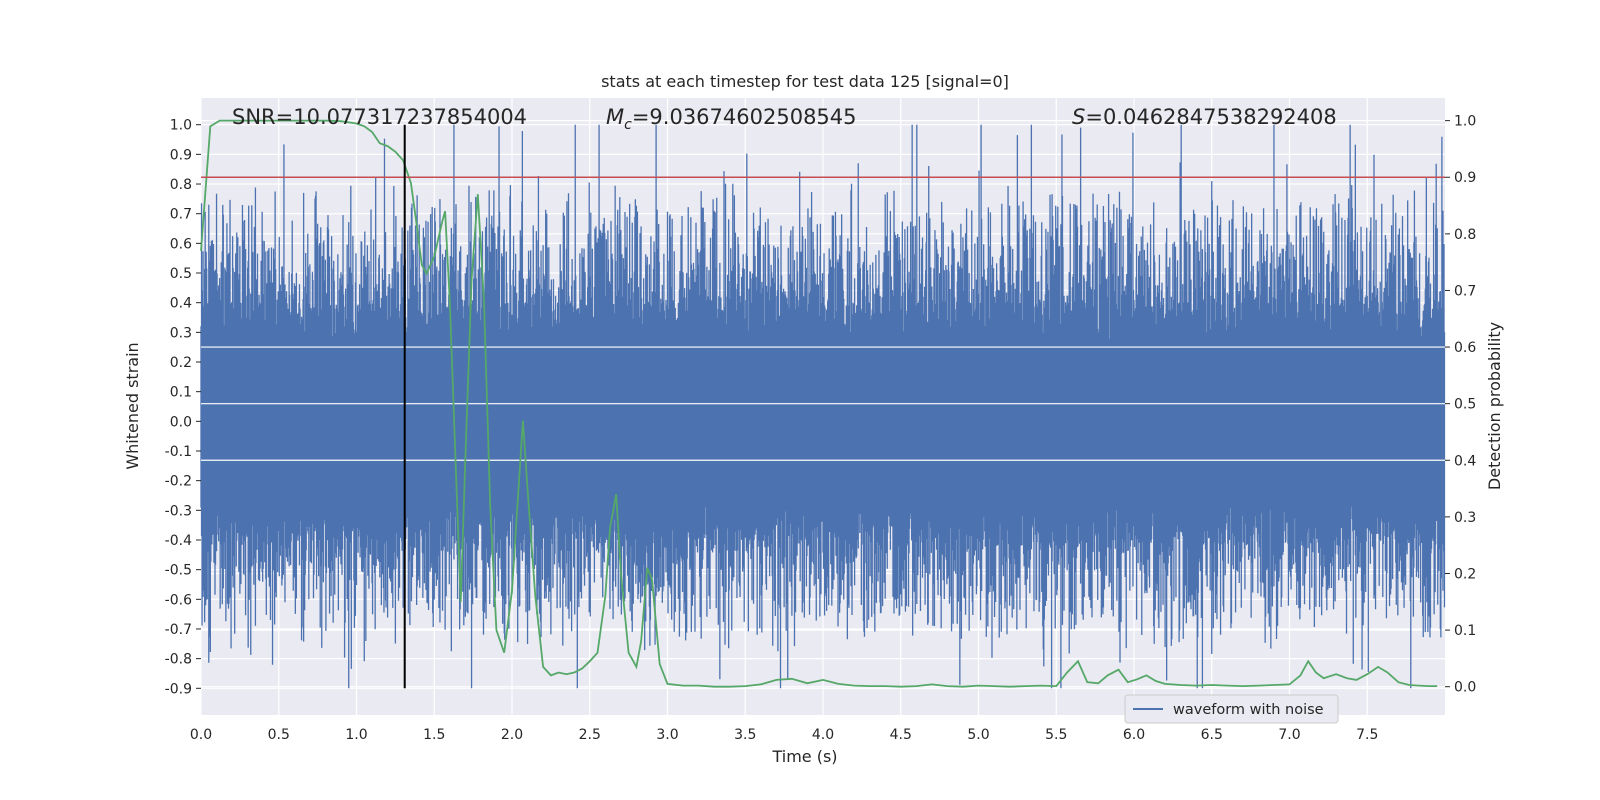 This screenshot has width=1600, height=800. I want to click on x-tick-label: 0.5, so click(279, 735).